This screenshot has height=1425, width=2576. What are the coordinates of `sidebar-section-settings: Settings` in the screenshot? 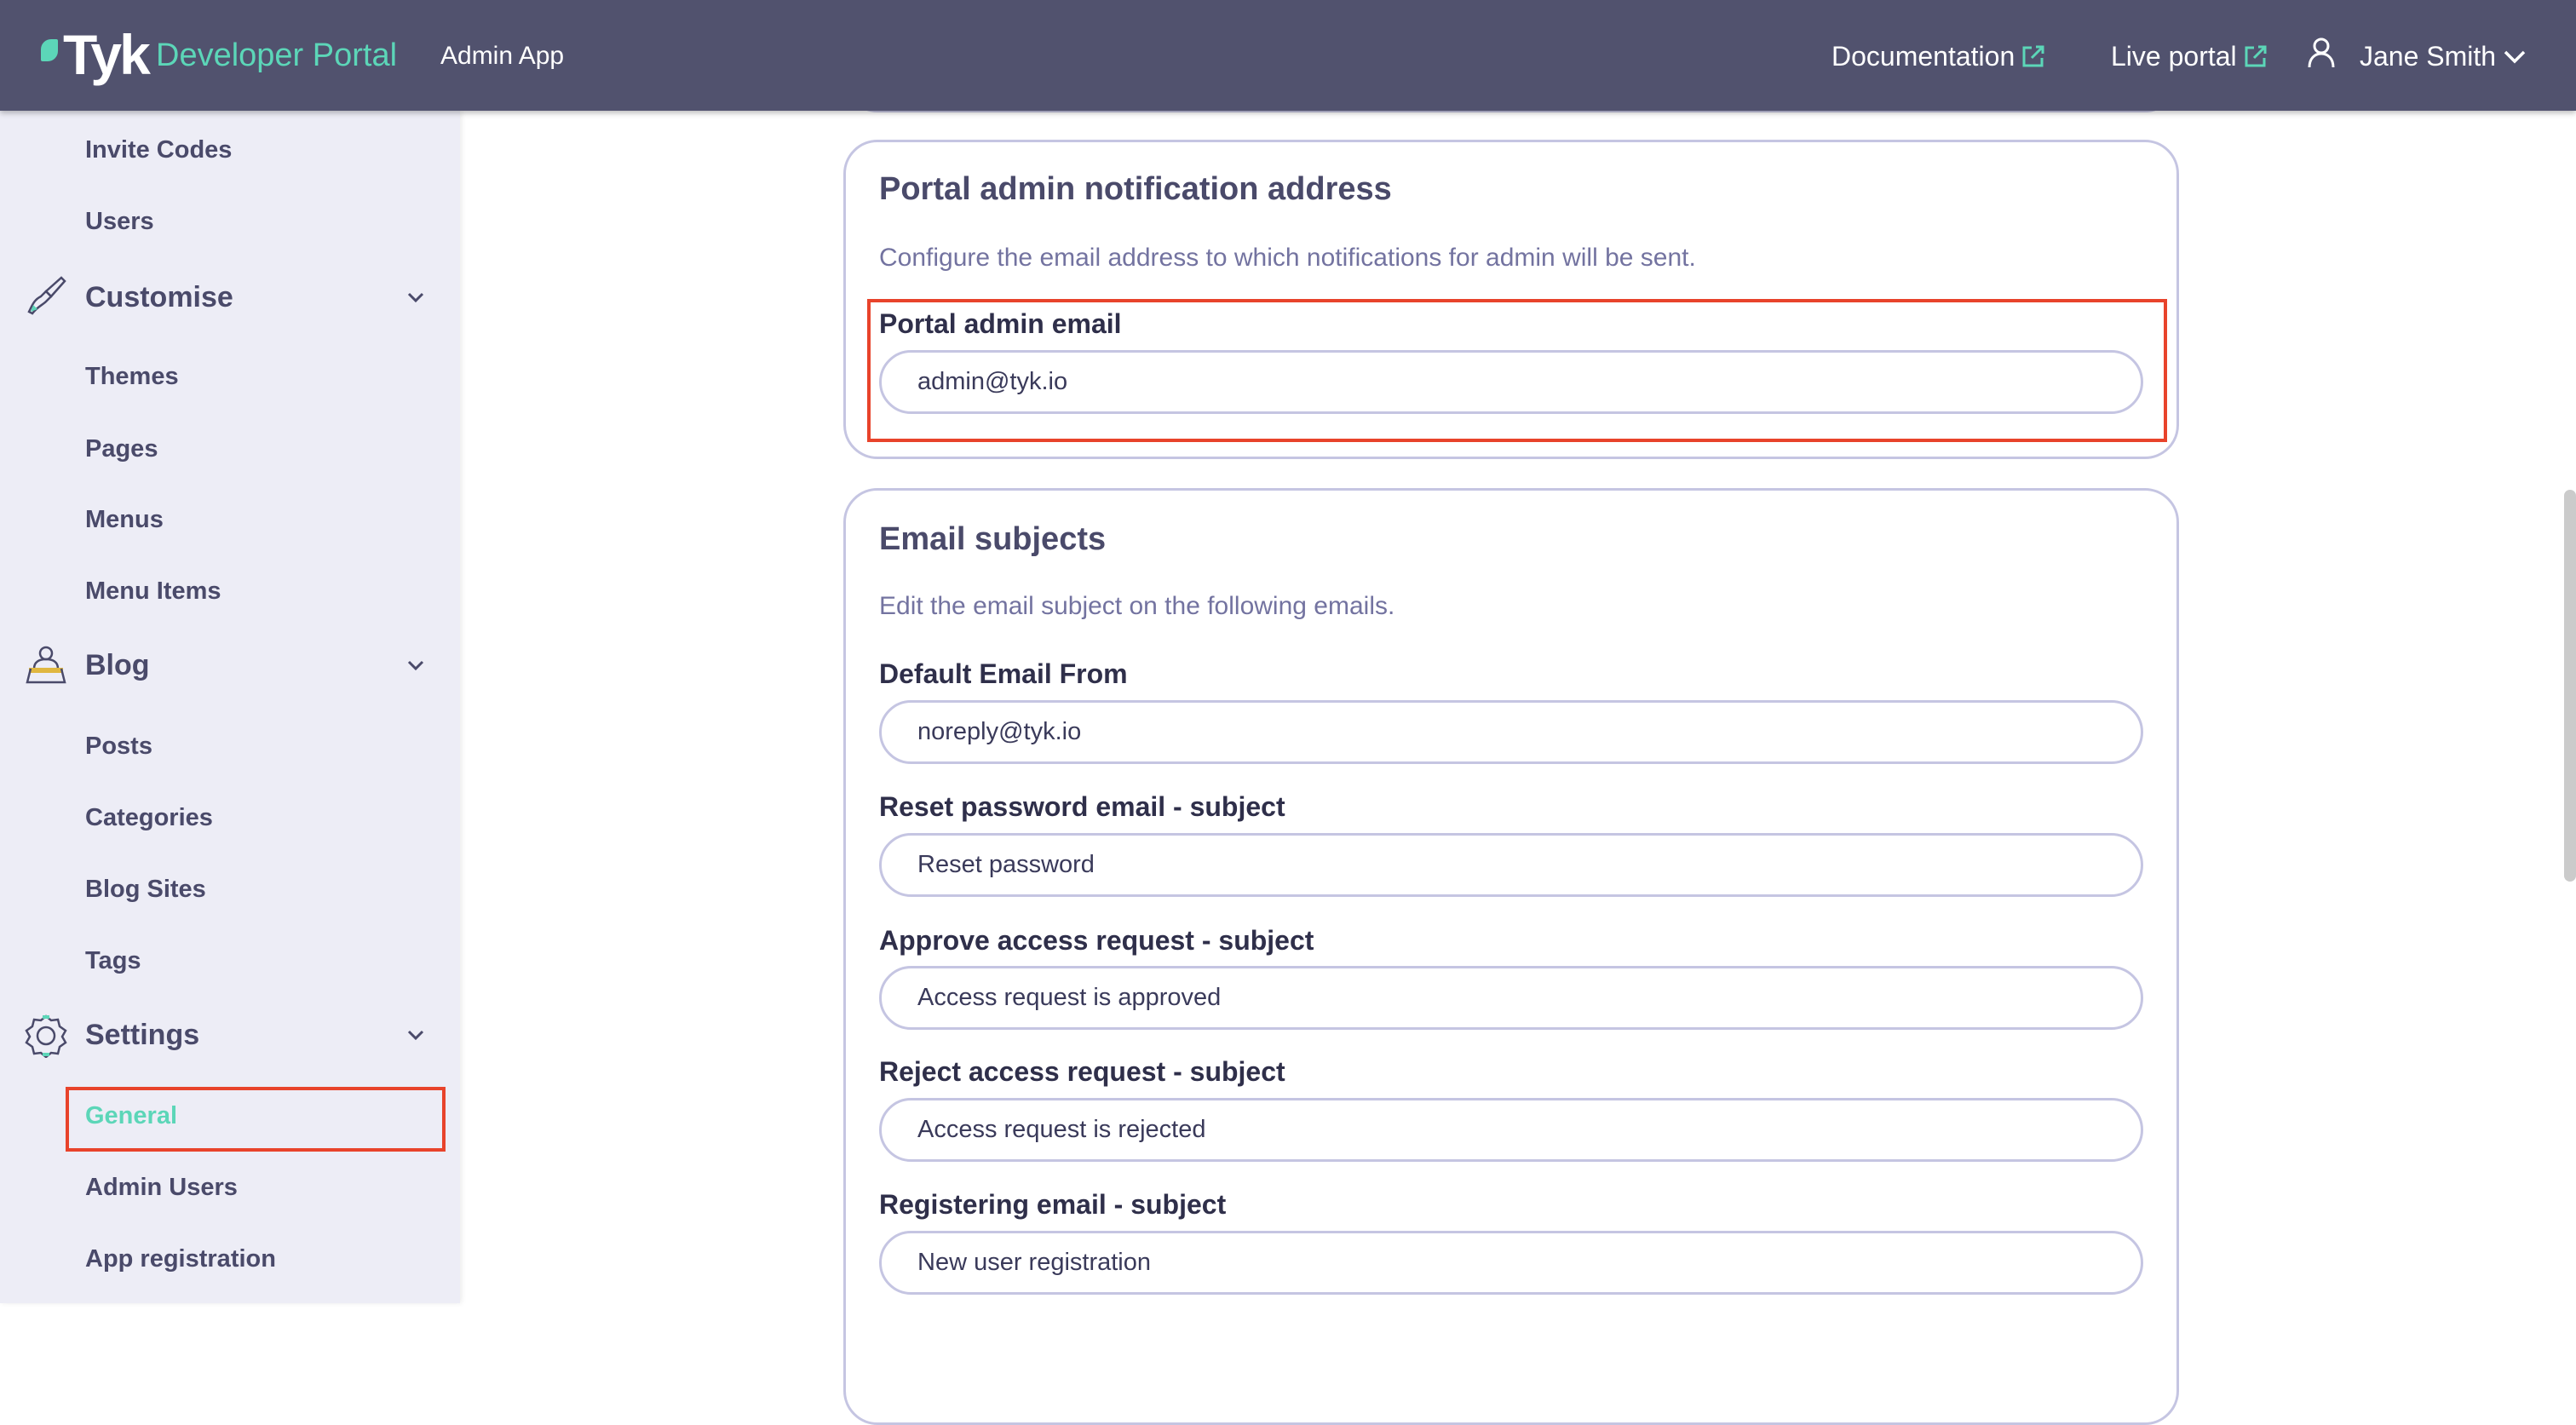 It's located at (142, 1035).